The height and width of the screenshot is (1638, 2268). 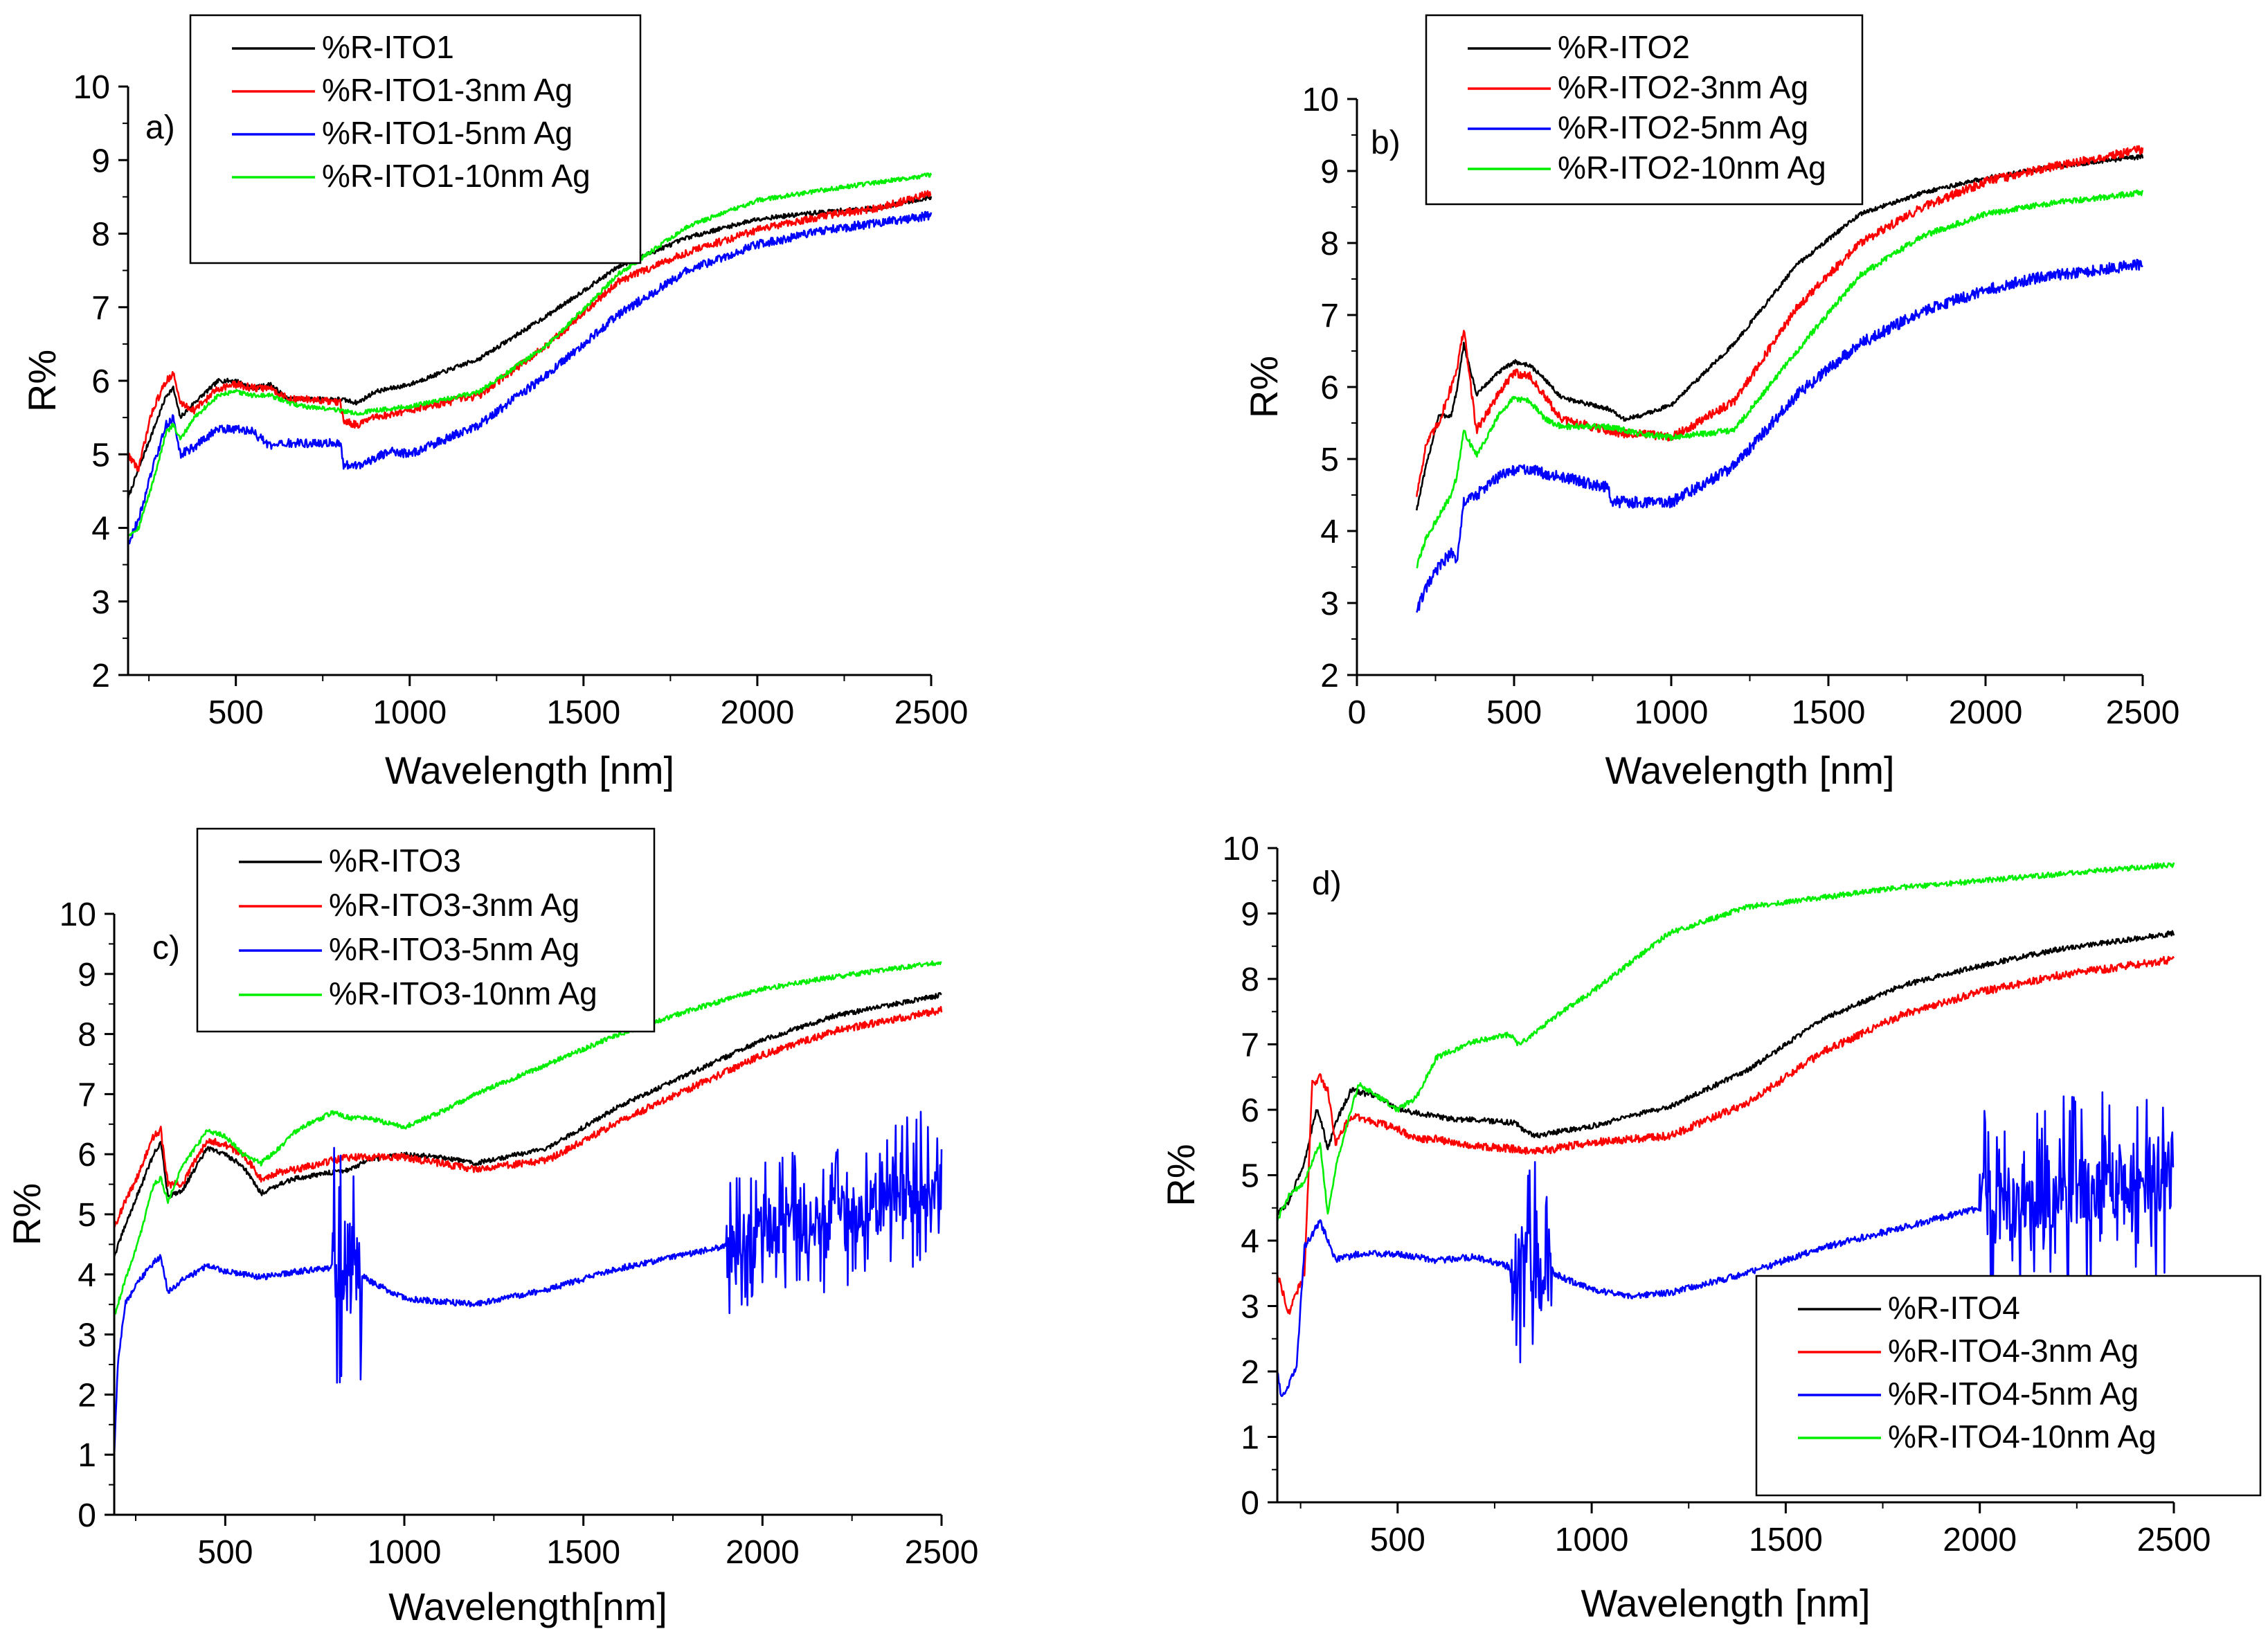 What do you see at coordinates (160, 127) in the screenshot?
I see `panel-label: a)` at bounding box center [160, 127].